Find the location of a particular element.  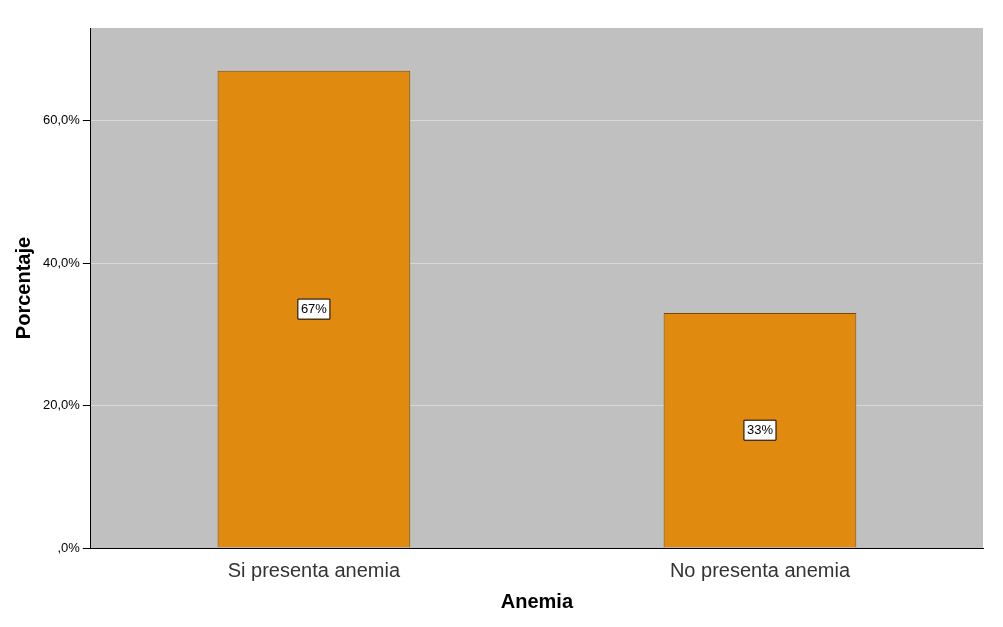

data-label: 67% is located at coordinates (314, 308).